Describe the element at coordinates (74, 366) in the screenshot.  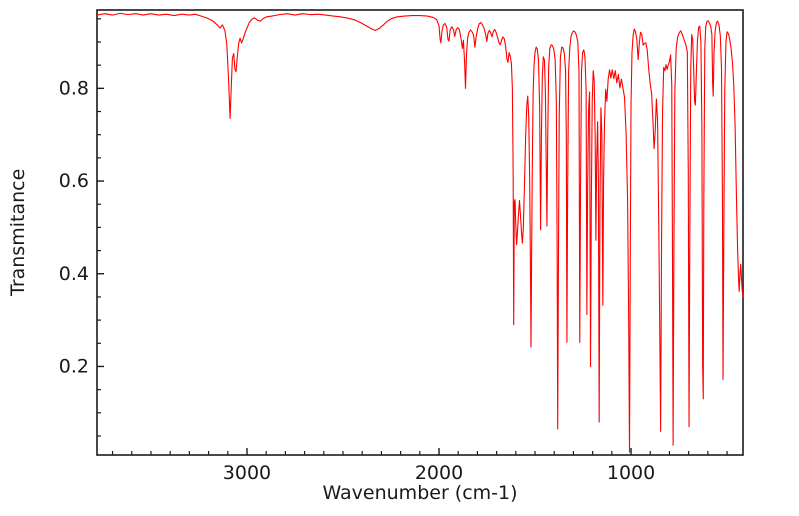
I see `y-tick-label: 0.2` at that location.